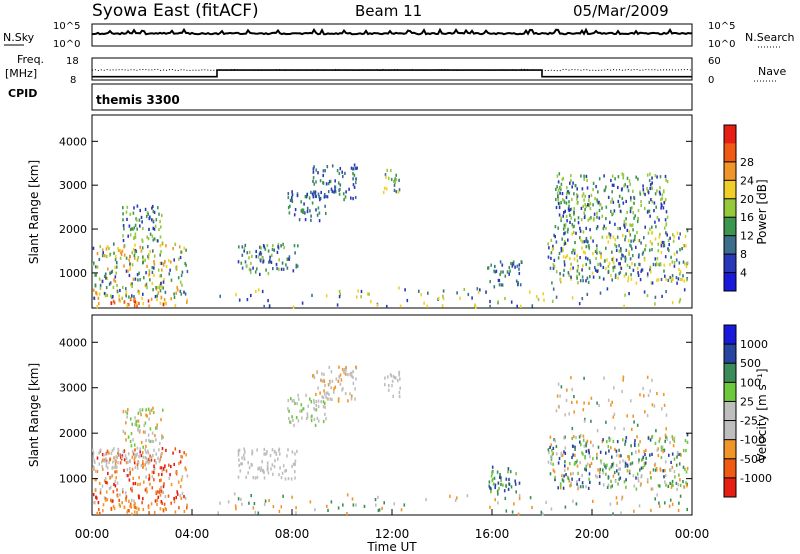 The image size is (800, 554). I want to click on velocity-colorbar-tick-label: -1000, so click(756, 478).